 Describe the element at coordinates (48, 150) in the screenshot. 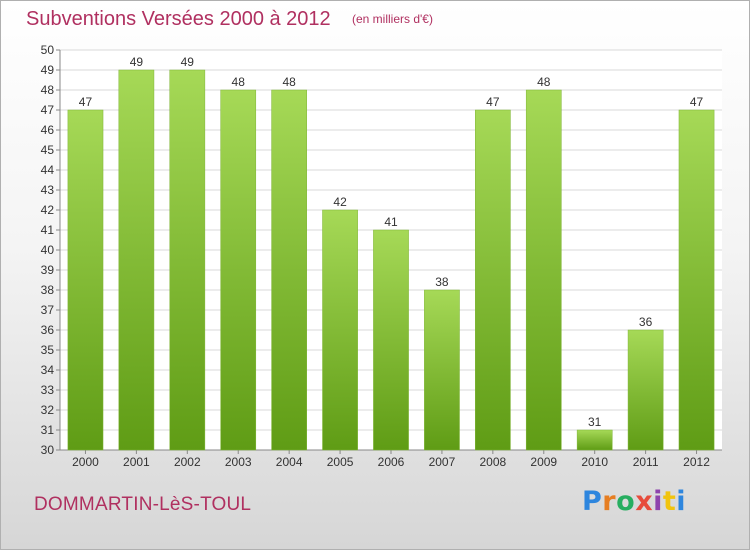

I see `y-tick-label: 45` at that location.